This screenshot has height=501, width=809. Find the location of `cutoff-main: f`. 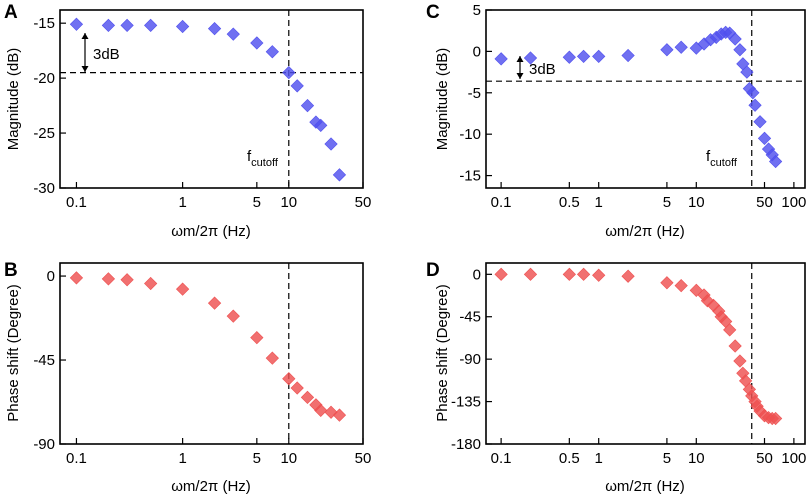

cutoff-main: f is located at coordinates (249, 156).